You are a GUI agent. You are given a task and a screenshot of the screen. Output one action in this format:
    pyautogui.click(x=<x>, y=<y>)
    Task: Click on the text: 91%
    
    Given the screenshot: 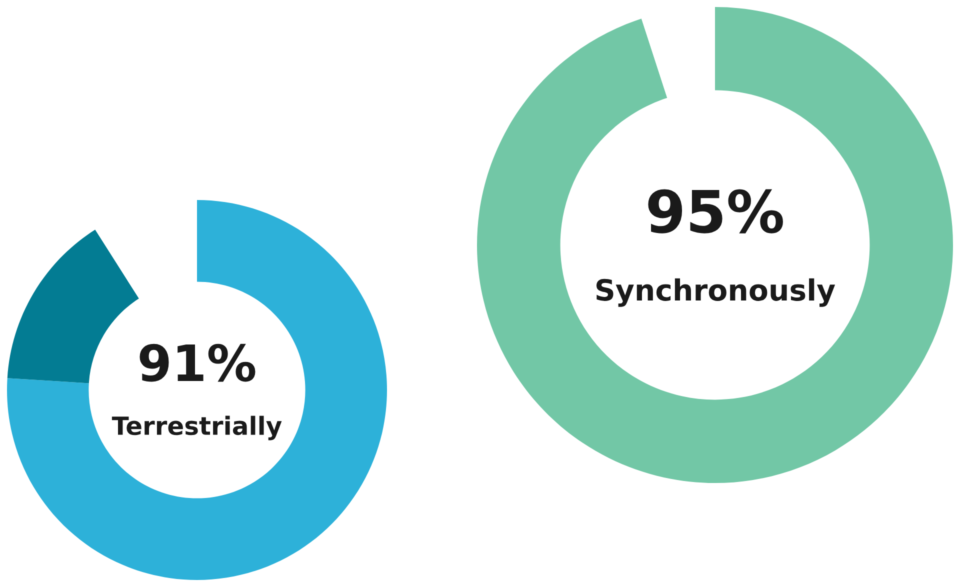 What is the action you would take?
    pyautogui.click(x=198, y=363)
    